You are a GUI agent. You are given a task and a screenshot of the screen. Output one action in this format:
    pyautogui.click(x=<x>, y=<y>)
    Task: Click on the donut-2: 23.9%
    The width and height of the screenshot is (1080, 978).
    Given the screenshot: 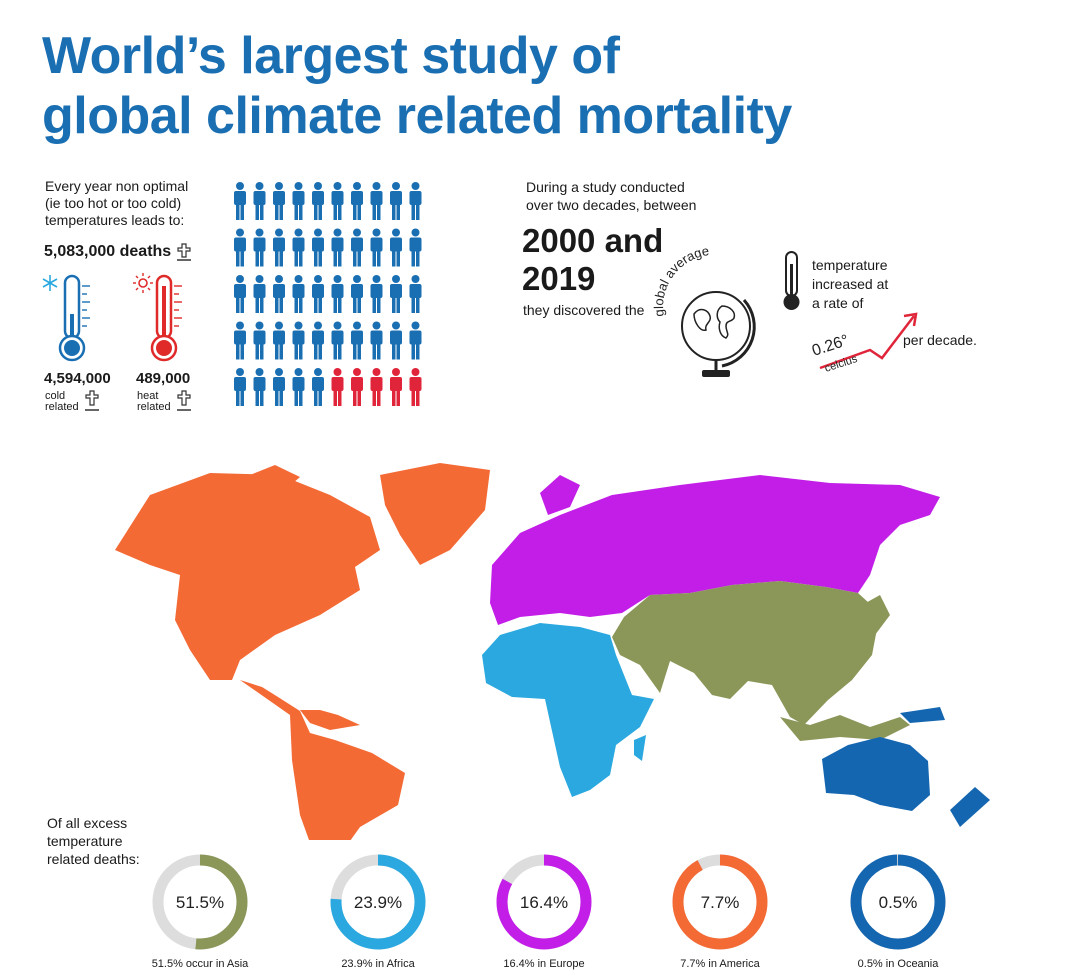 What is the action you would take?
    pyautogui.click(x=388, y=902)
    